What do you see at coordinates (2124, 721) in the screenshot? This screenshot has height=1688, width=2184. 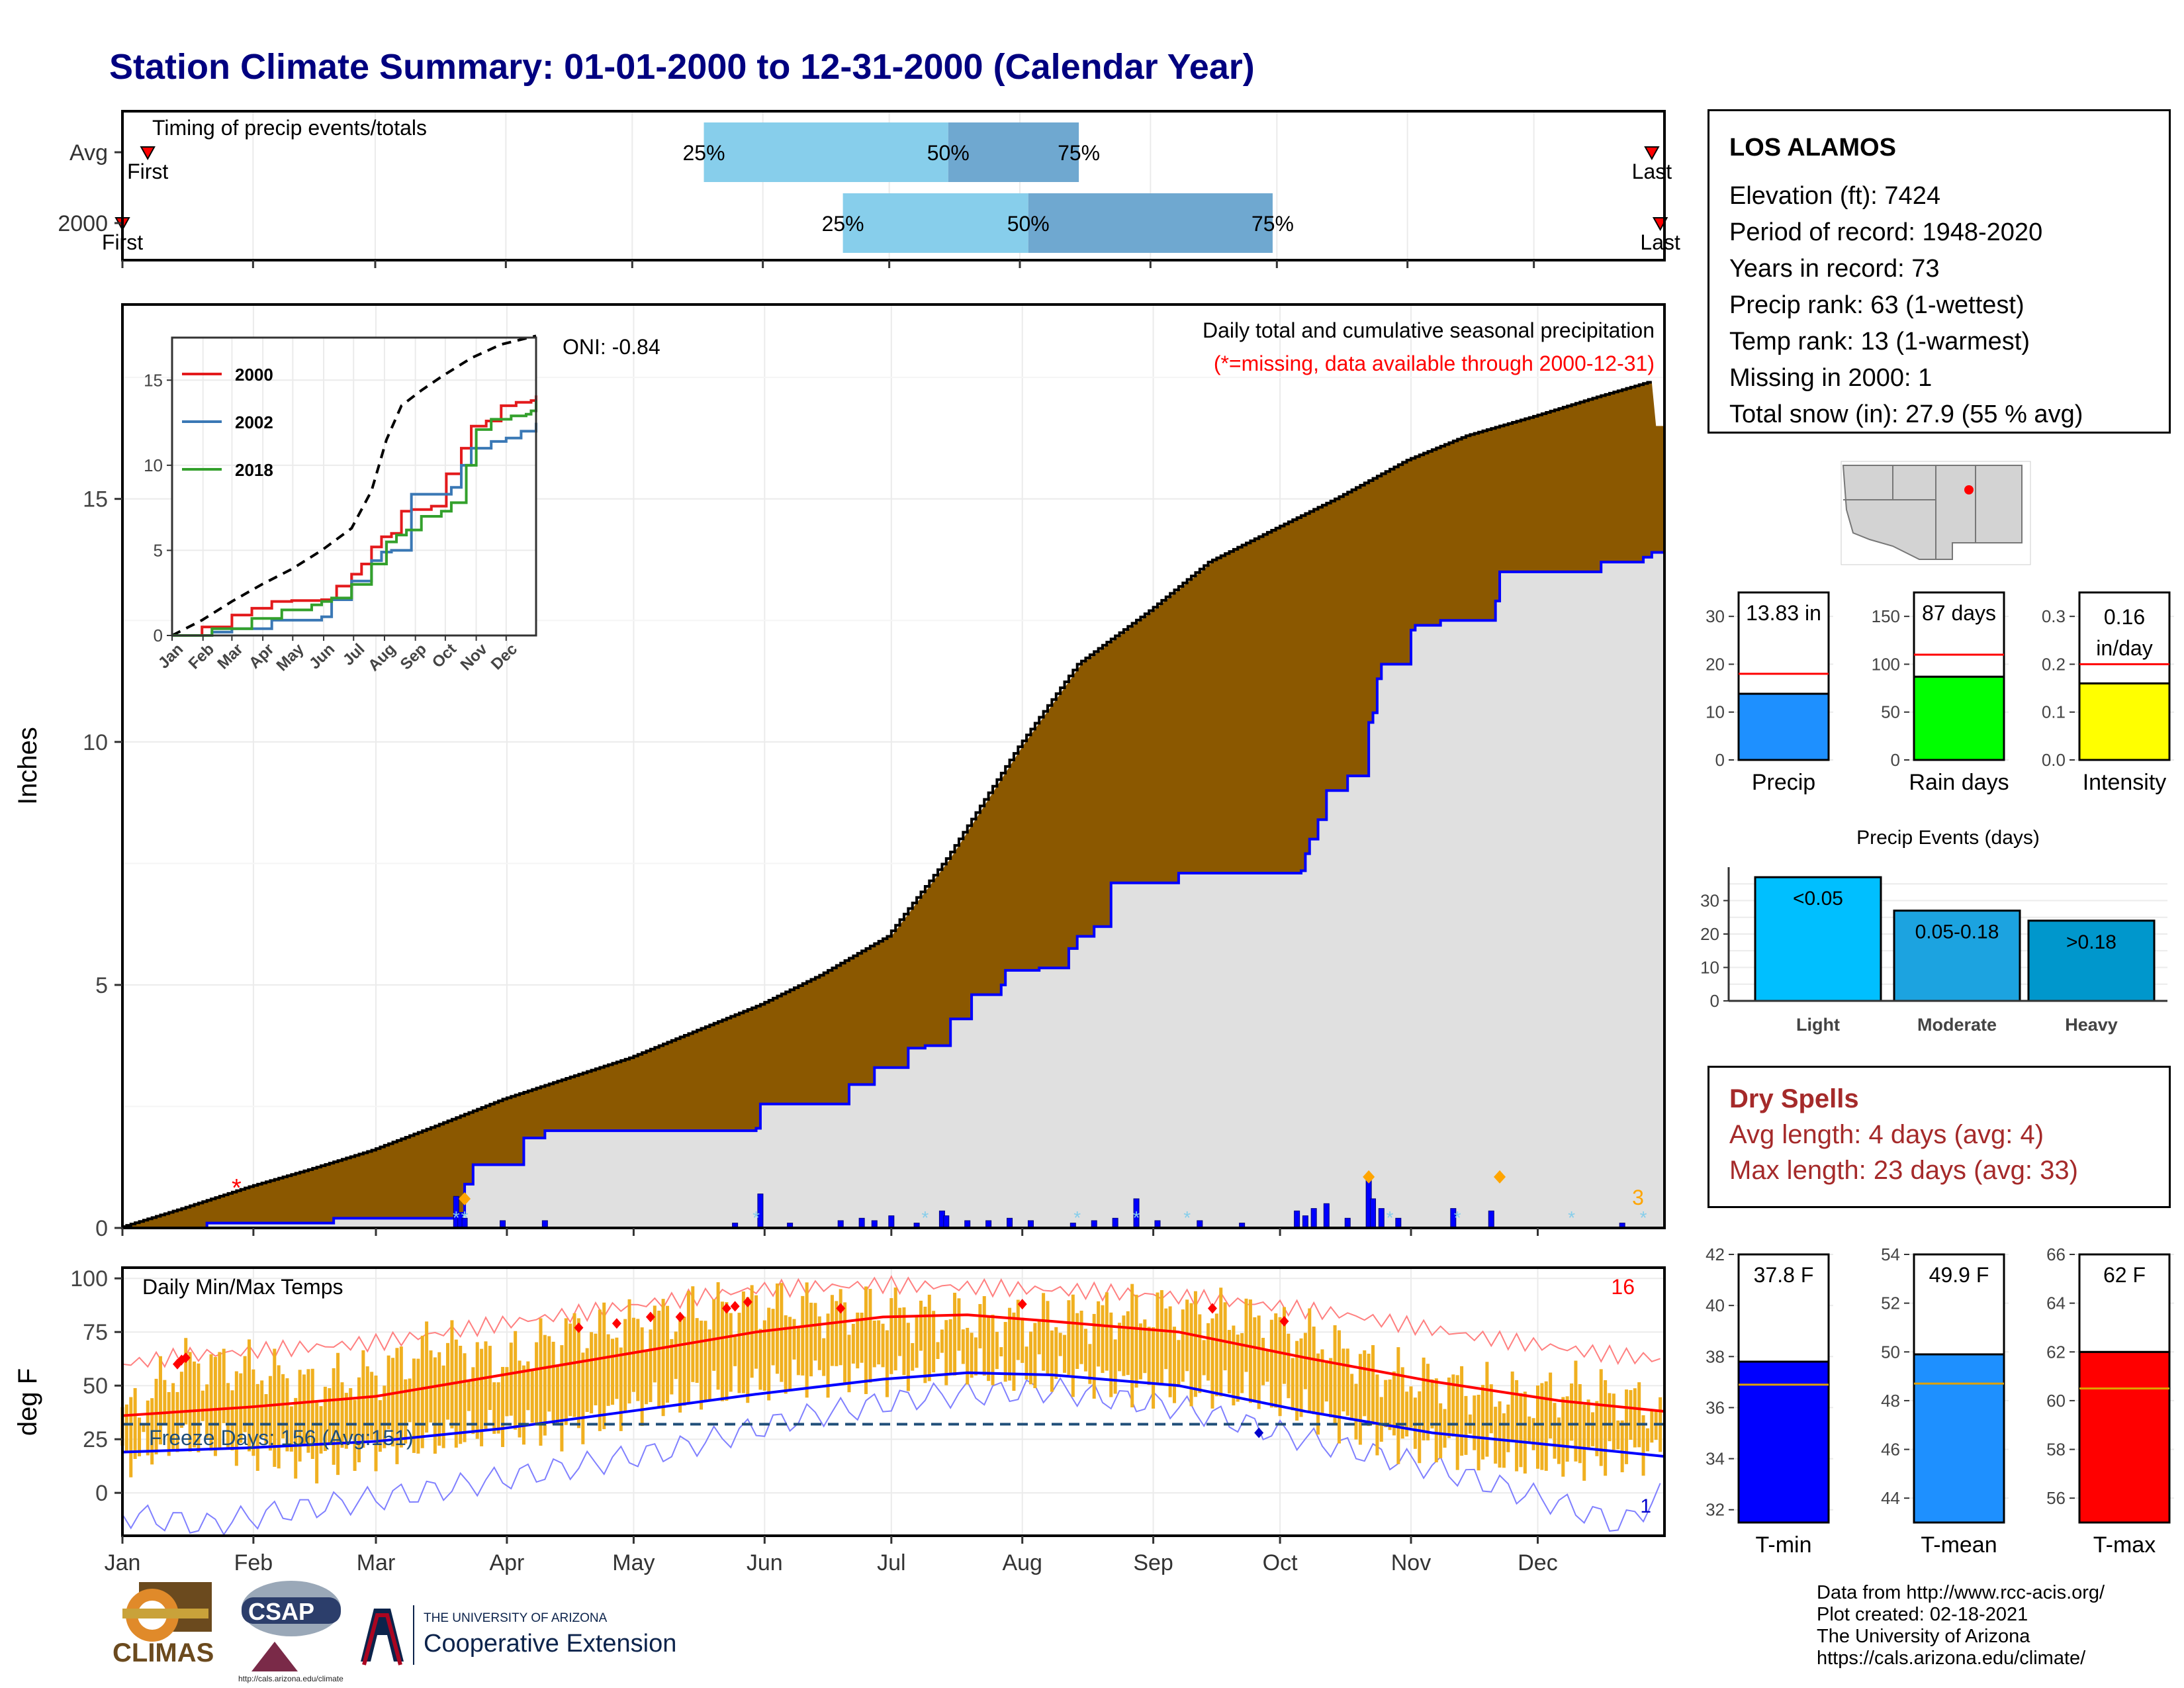 I see `small-bar-intensity` at bounding box center [2124, 721].